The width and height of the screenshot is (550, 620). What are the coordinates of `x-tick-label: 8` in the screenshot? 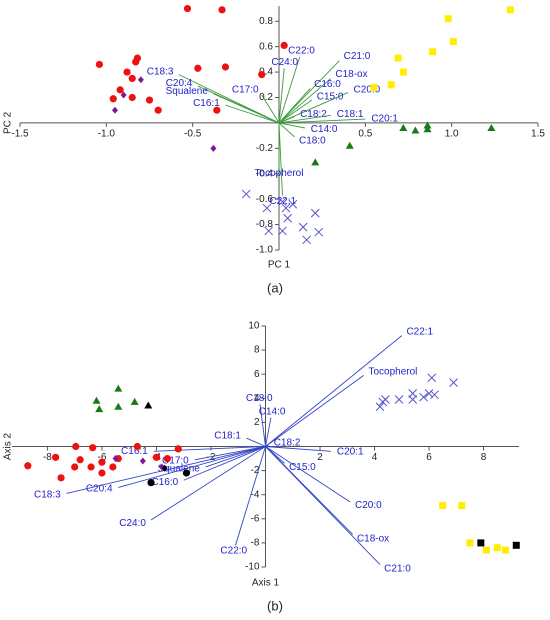 It's located at (484, 457).